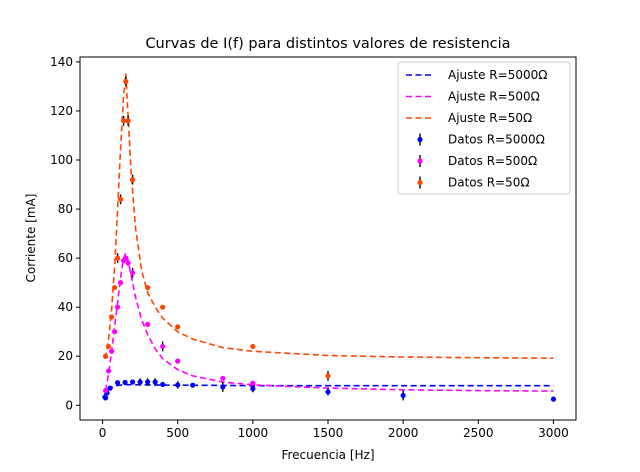 The width and height of the screenshot is (640, 472). I want to click on x-axis-ticks: 0 500 1000 1500 2000 2500 3000, so click(334, 430).